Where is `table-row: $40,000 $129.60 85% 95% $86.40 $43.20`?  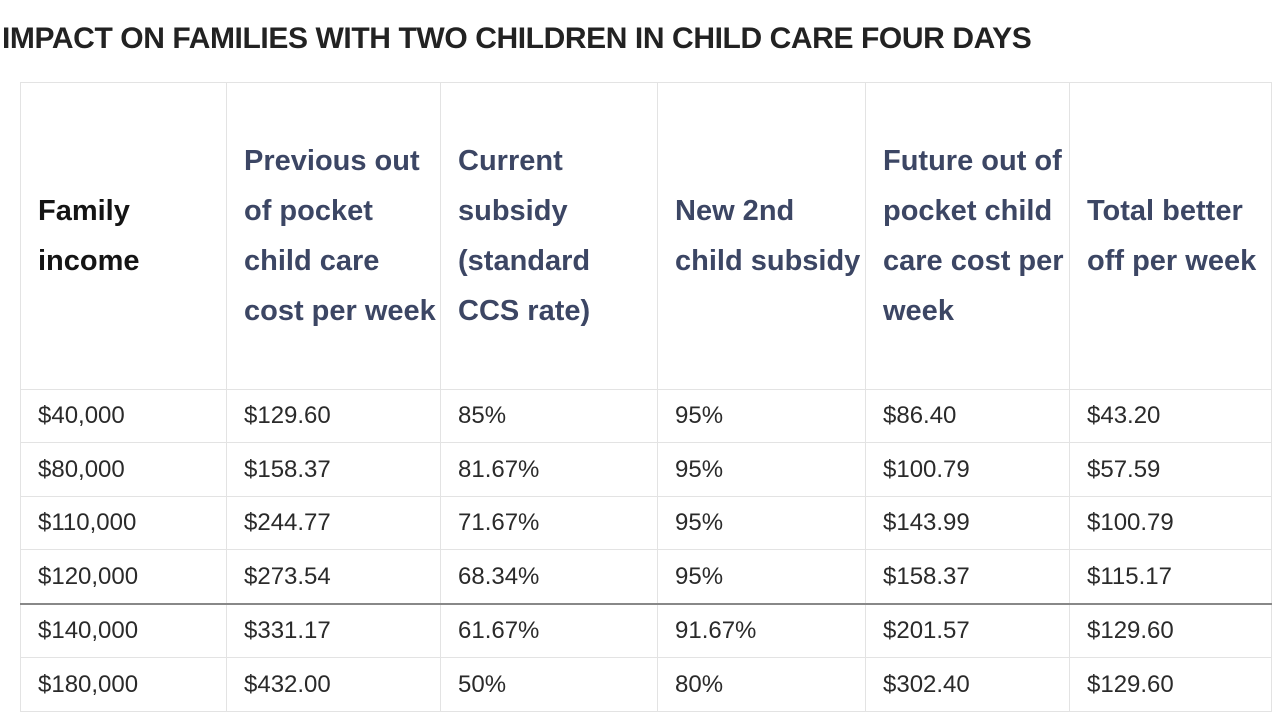
table-row: $40,000 $129.60 85% 95% $86.40 $43.20 is located at coordinates (646, 416).